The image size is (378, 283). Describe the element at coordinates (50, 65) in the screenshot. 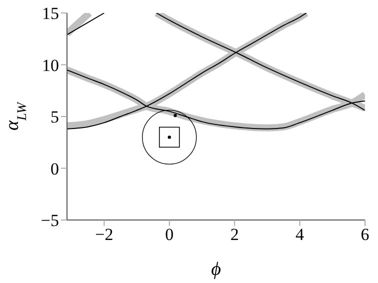

I see `y-tick-label: 10` at that location.